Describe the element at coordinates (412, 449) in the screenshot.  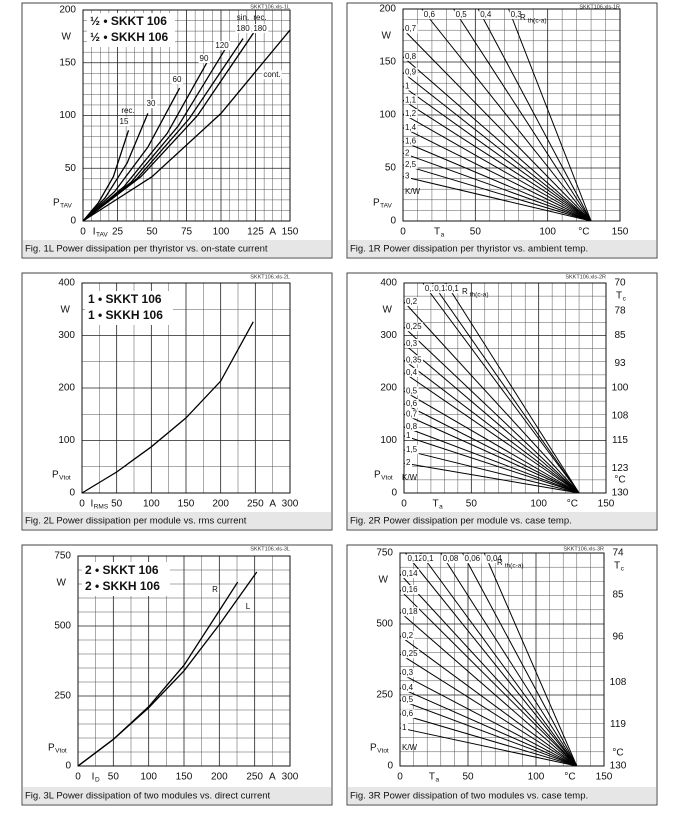
I see `series-label: 1,5` at that location.